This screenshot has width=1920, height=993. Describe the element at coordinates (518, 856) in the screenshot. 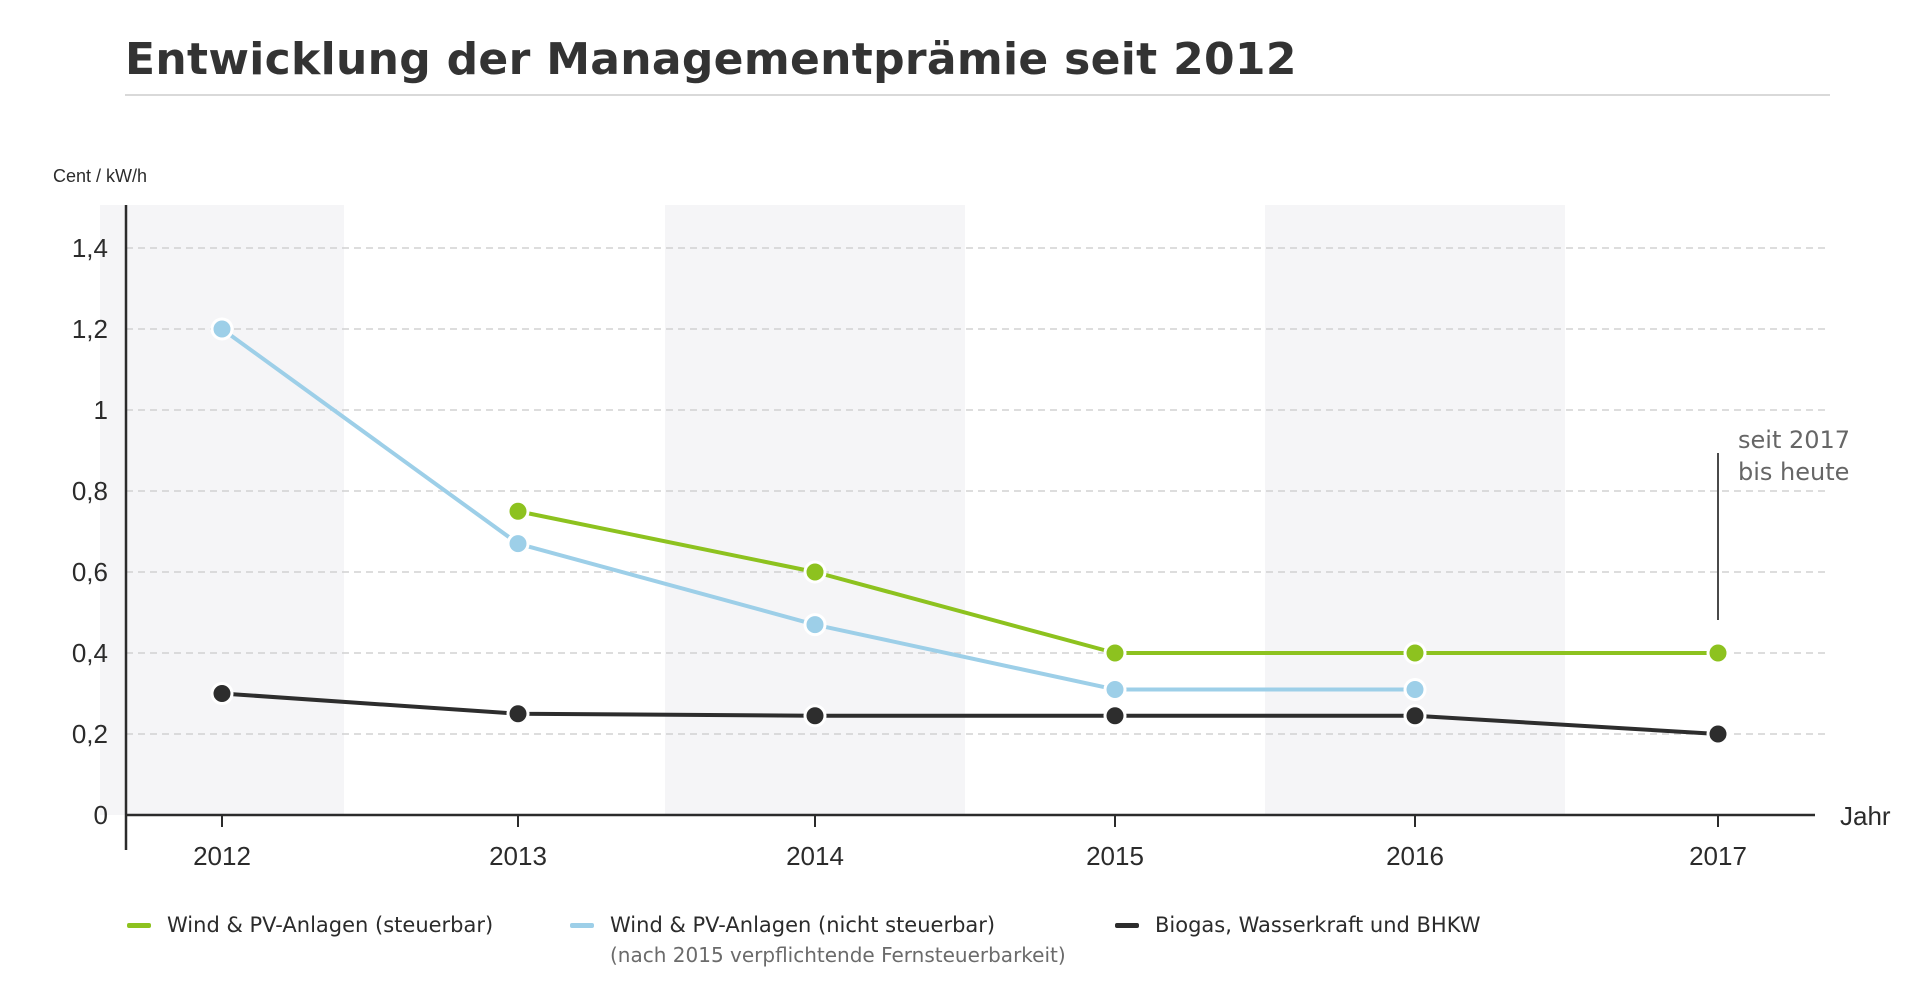

I see `x-tick-label: 2013` at that location.